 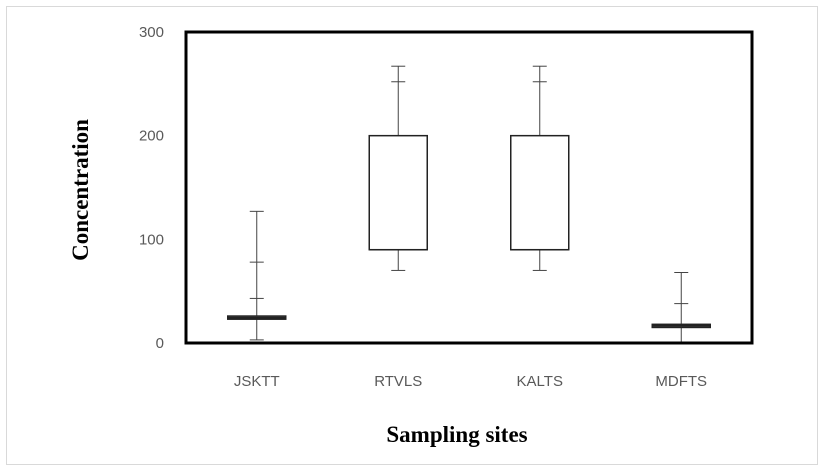 I want to click on x-axis-label: Sampling sites, so click(x=456, y=434).